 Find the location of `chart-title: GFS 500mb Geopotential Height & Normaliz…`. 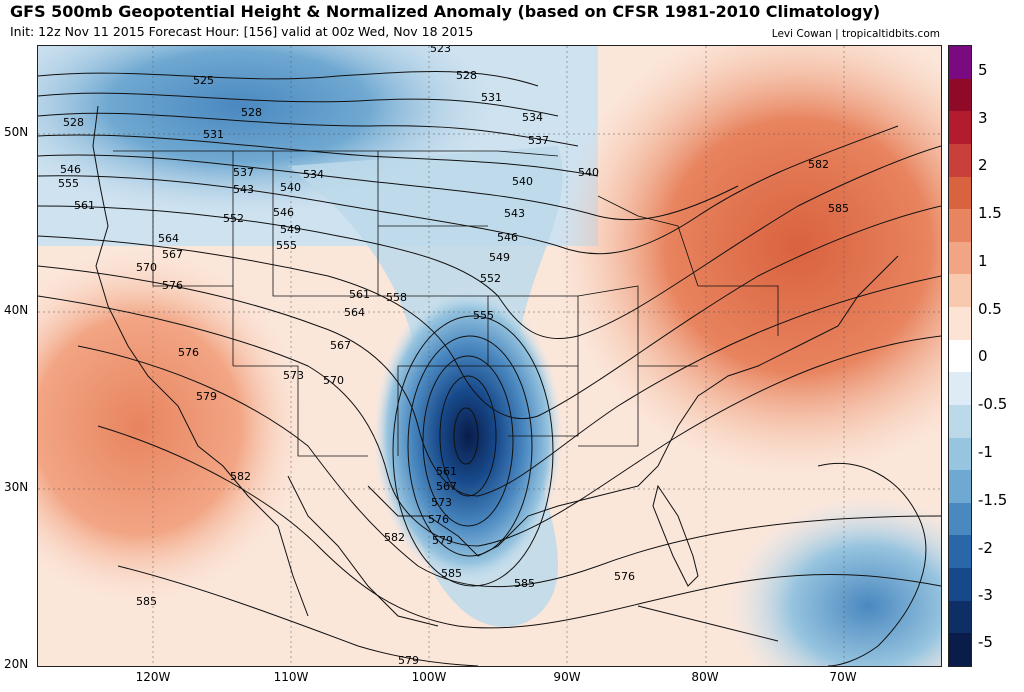

chart-title: GFS 500mb Geopotential Height & Normaliz… is located at coordinates (445, 11).